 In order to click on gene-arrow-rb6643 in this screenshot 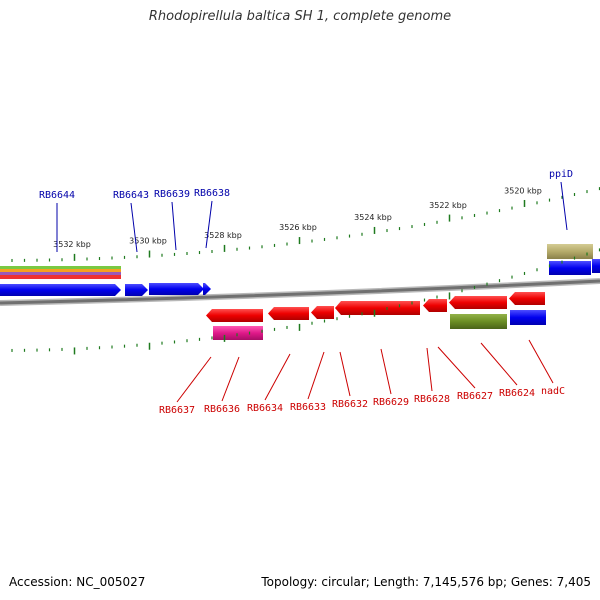, I will do `click(136, 290)`.